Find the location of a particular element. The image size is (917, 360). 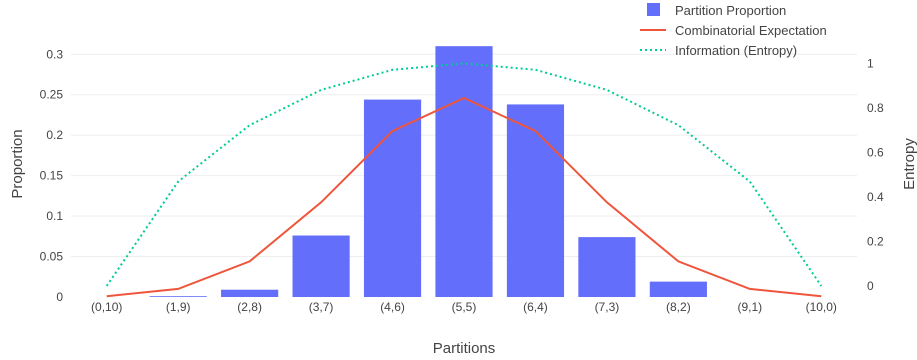

y-tick-label-4: 0.2 is located at coordinates (54, 135).